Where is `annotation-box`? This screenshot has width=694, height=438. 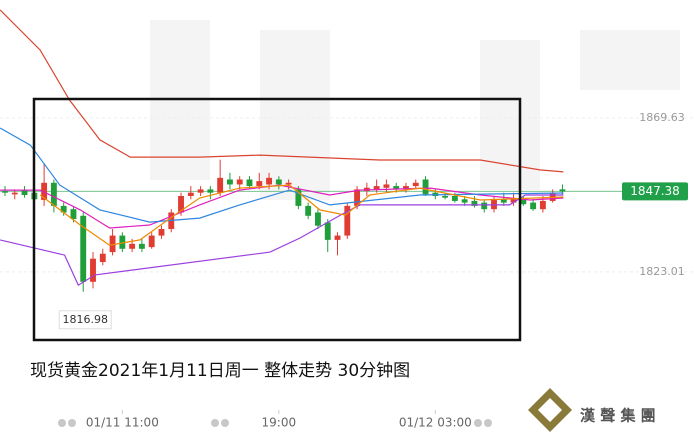
annotation-box is located at coordinates (85, 320).